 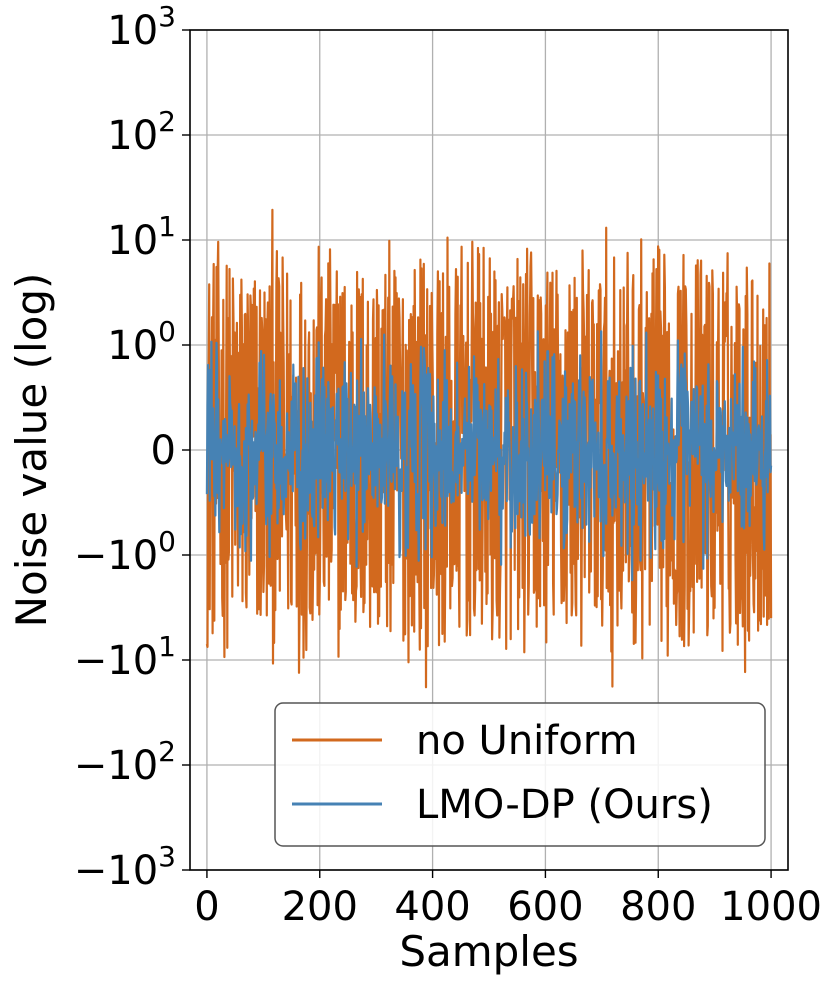 I want to click on y-tick-label: −103, so click(x=125, y=867).